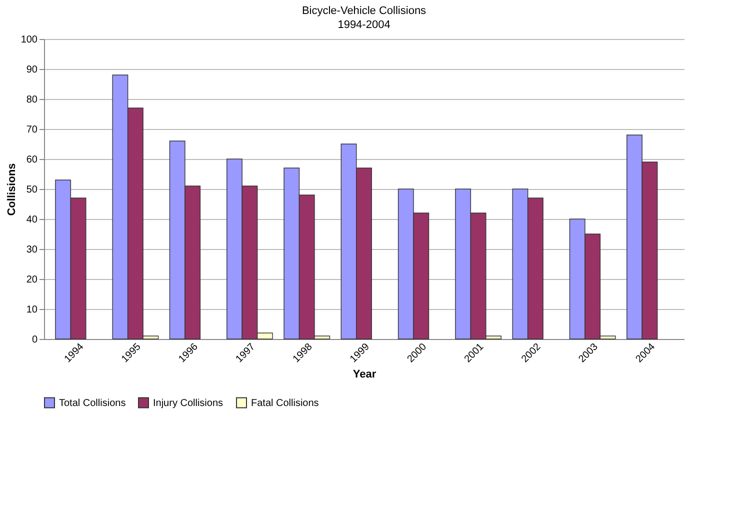 This screenshot has width=755, height=514. Describe the element at coordinates (35, 340) in the screenshot. I see `y-tick-label: 0` at that location.